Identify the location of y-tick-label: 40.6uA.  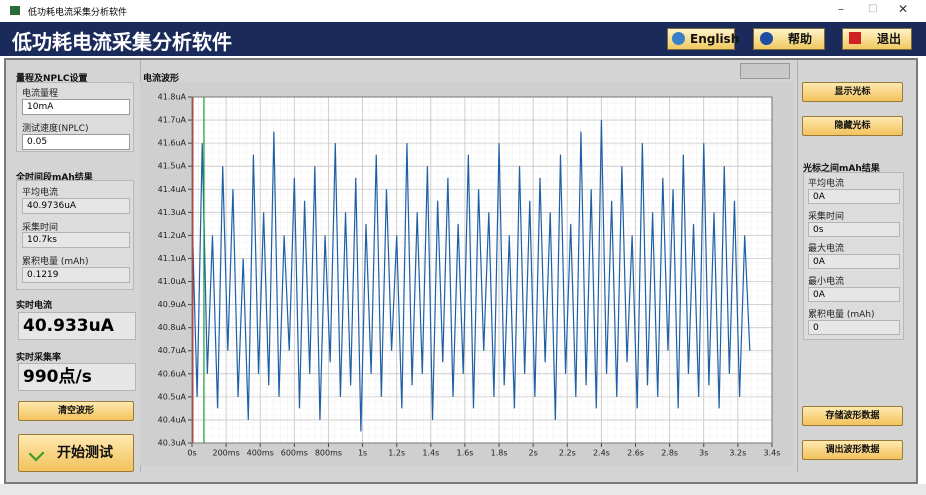
(172, 373).